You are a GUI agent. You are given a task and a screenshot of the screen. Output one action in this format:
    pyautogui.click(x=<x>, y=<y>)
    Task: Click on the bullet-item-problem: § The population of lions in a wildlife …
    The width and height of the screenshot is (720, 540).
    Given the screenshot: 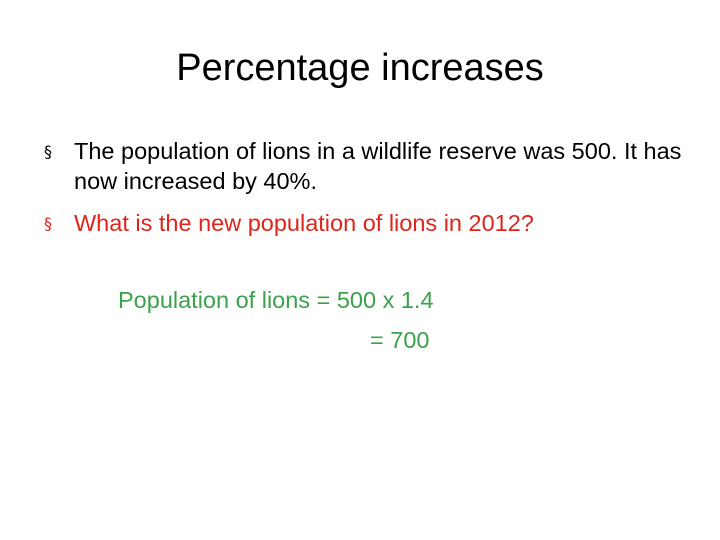 What is the action you would take?
    pyautogui.click(x=374, y=166)
    